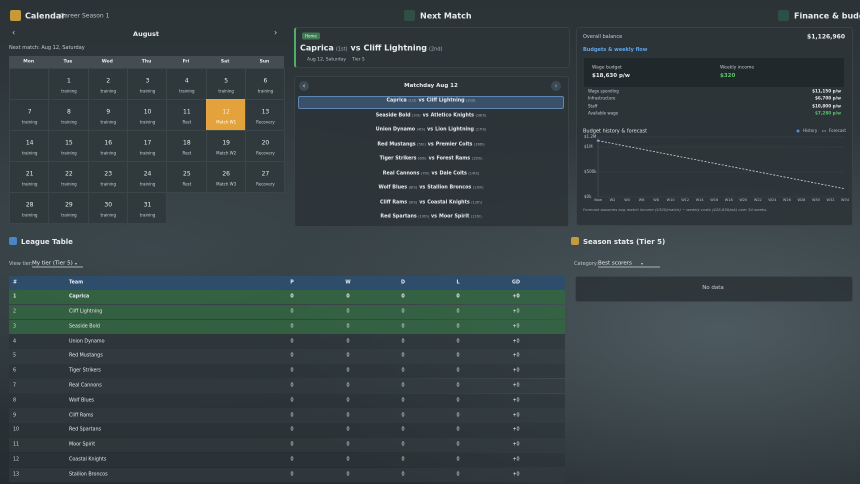 Image resolution: width=860 pixels, height=484 pixels. I want to click on table-cell: +0, so click(516, 416).